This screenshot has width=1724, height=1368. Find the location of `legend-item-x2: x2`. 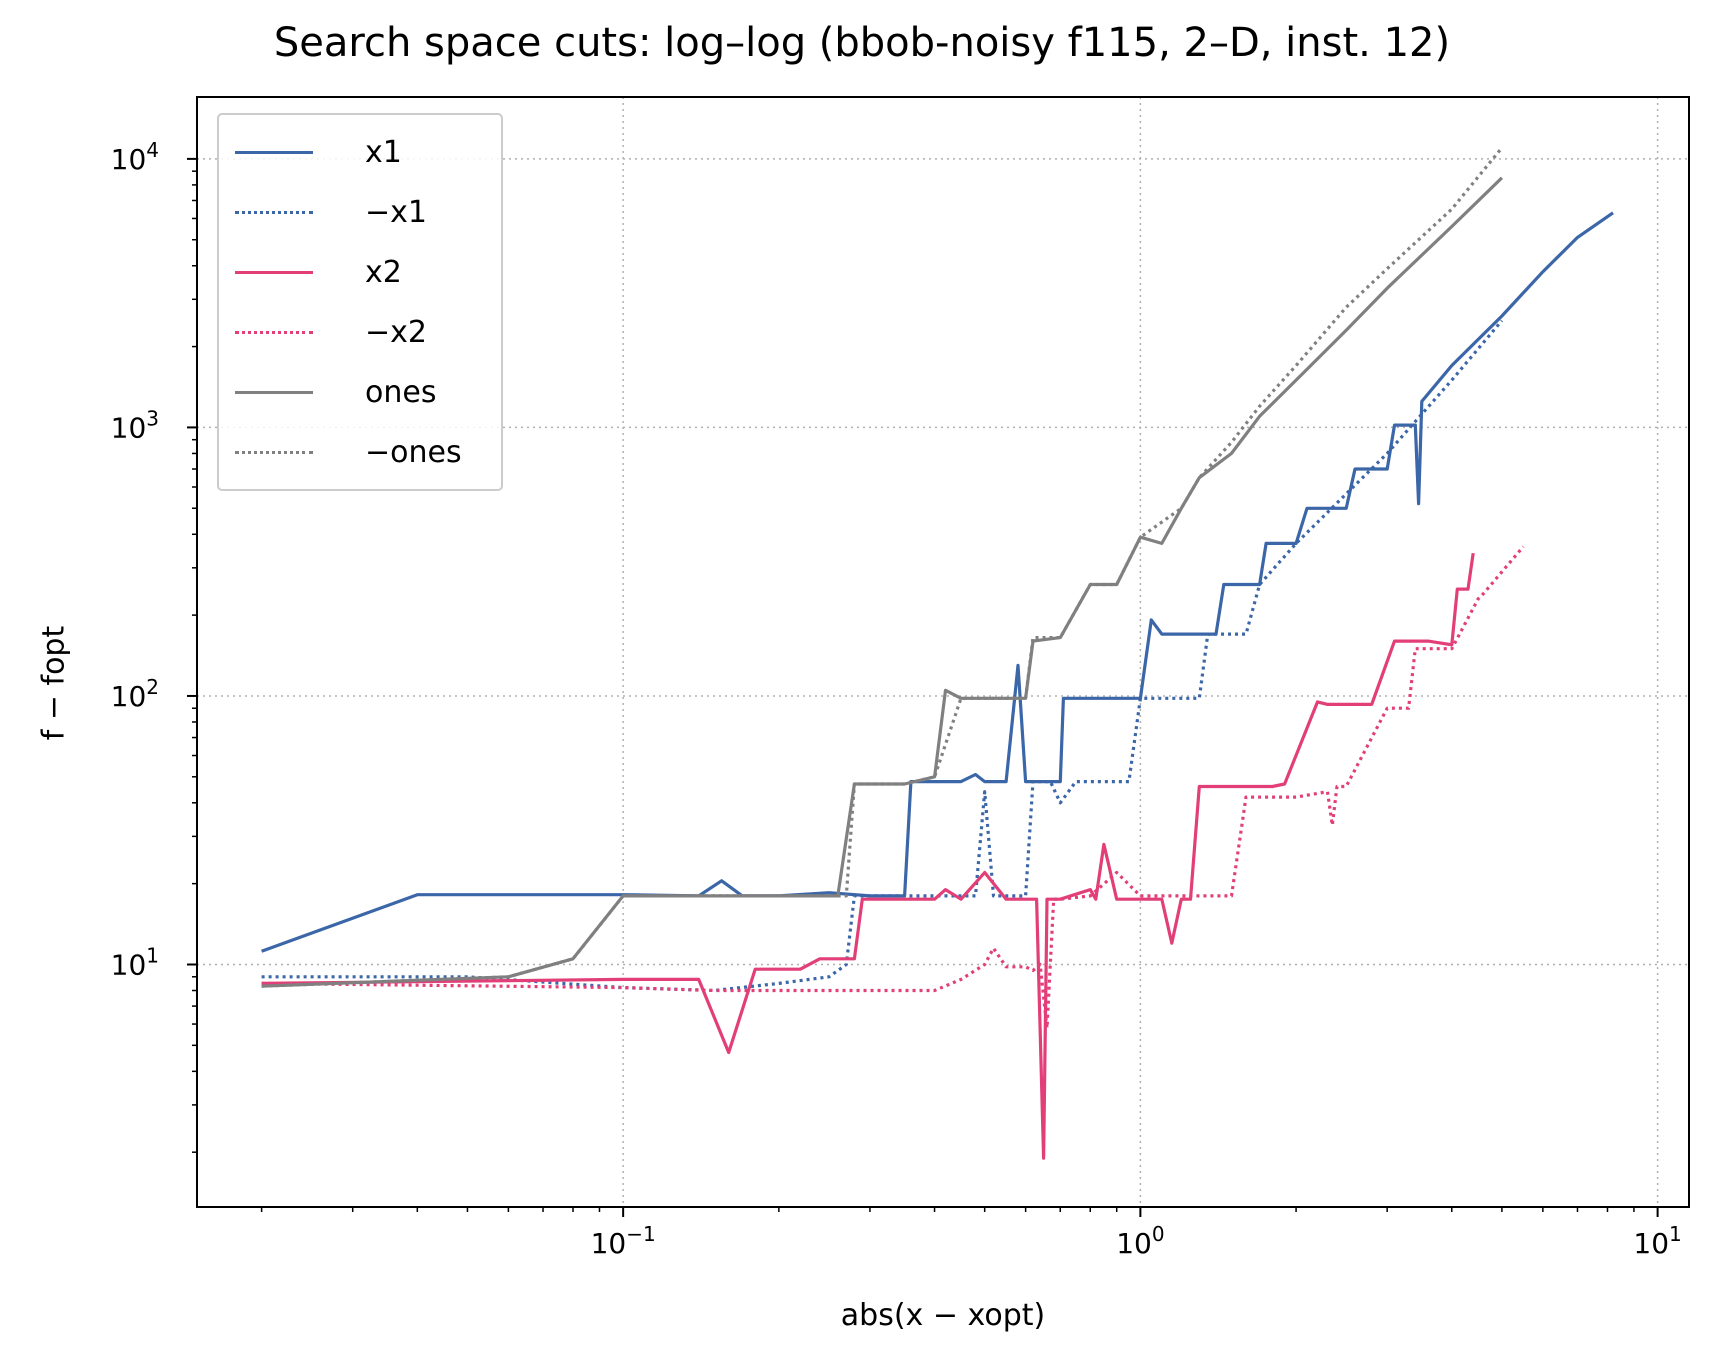

legend-item-x2: x2 is located at coordinates (366, 273).